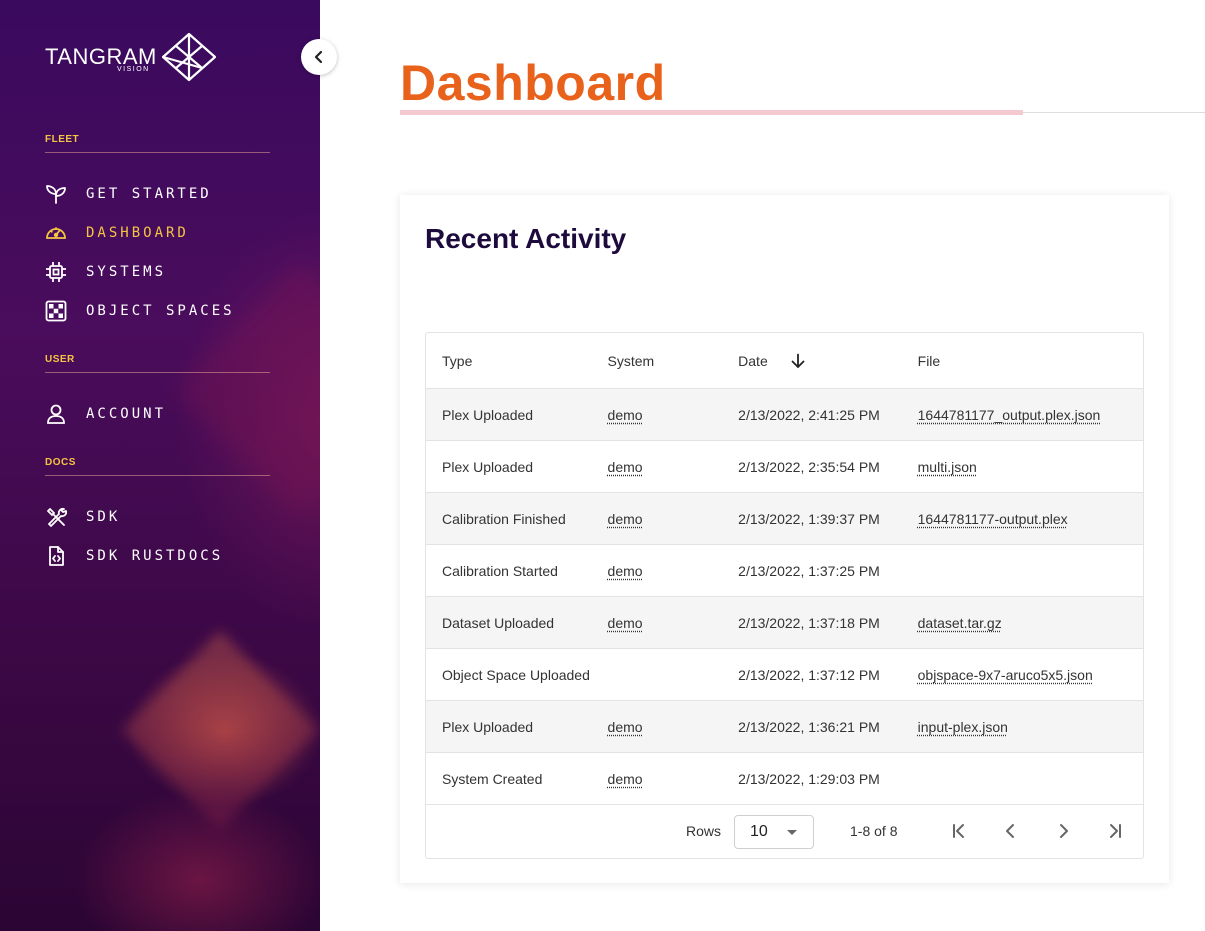 This screenshot has height=931, width=1205. Describe the element at coordinates (56, 311) in the screenshot. I see `checkerboard-icon` at that location.